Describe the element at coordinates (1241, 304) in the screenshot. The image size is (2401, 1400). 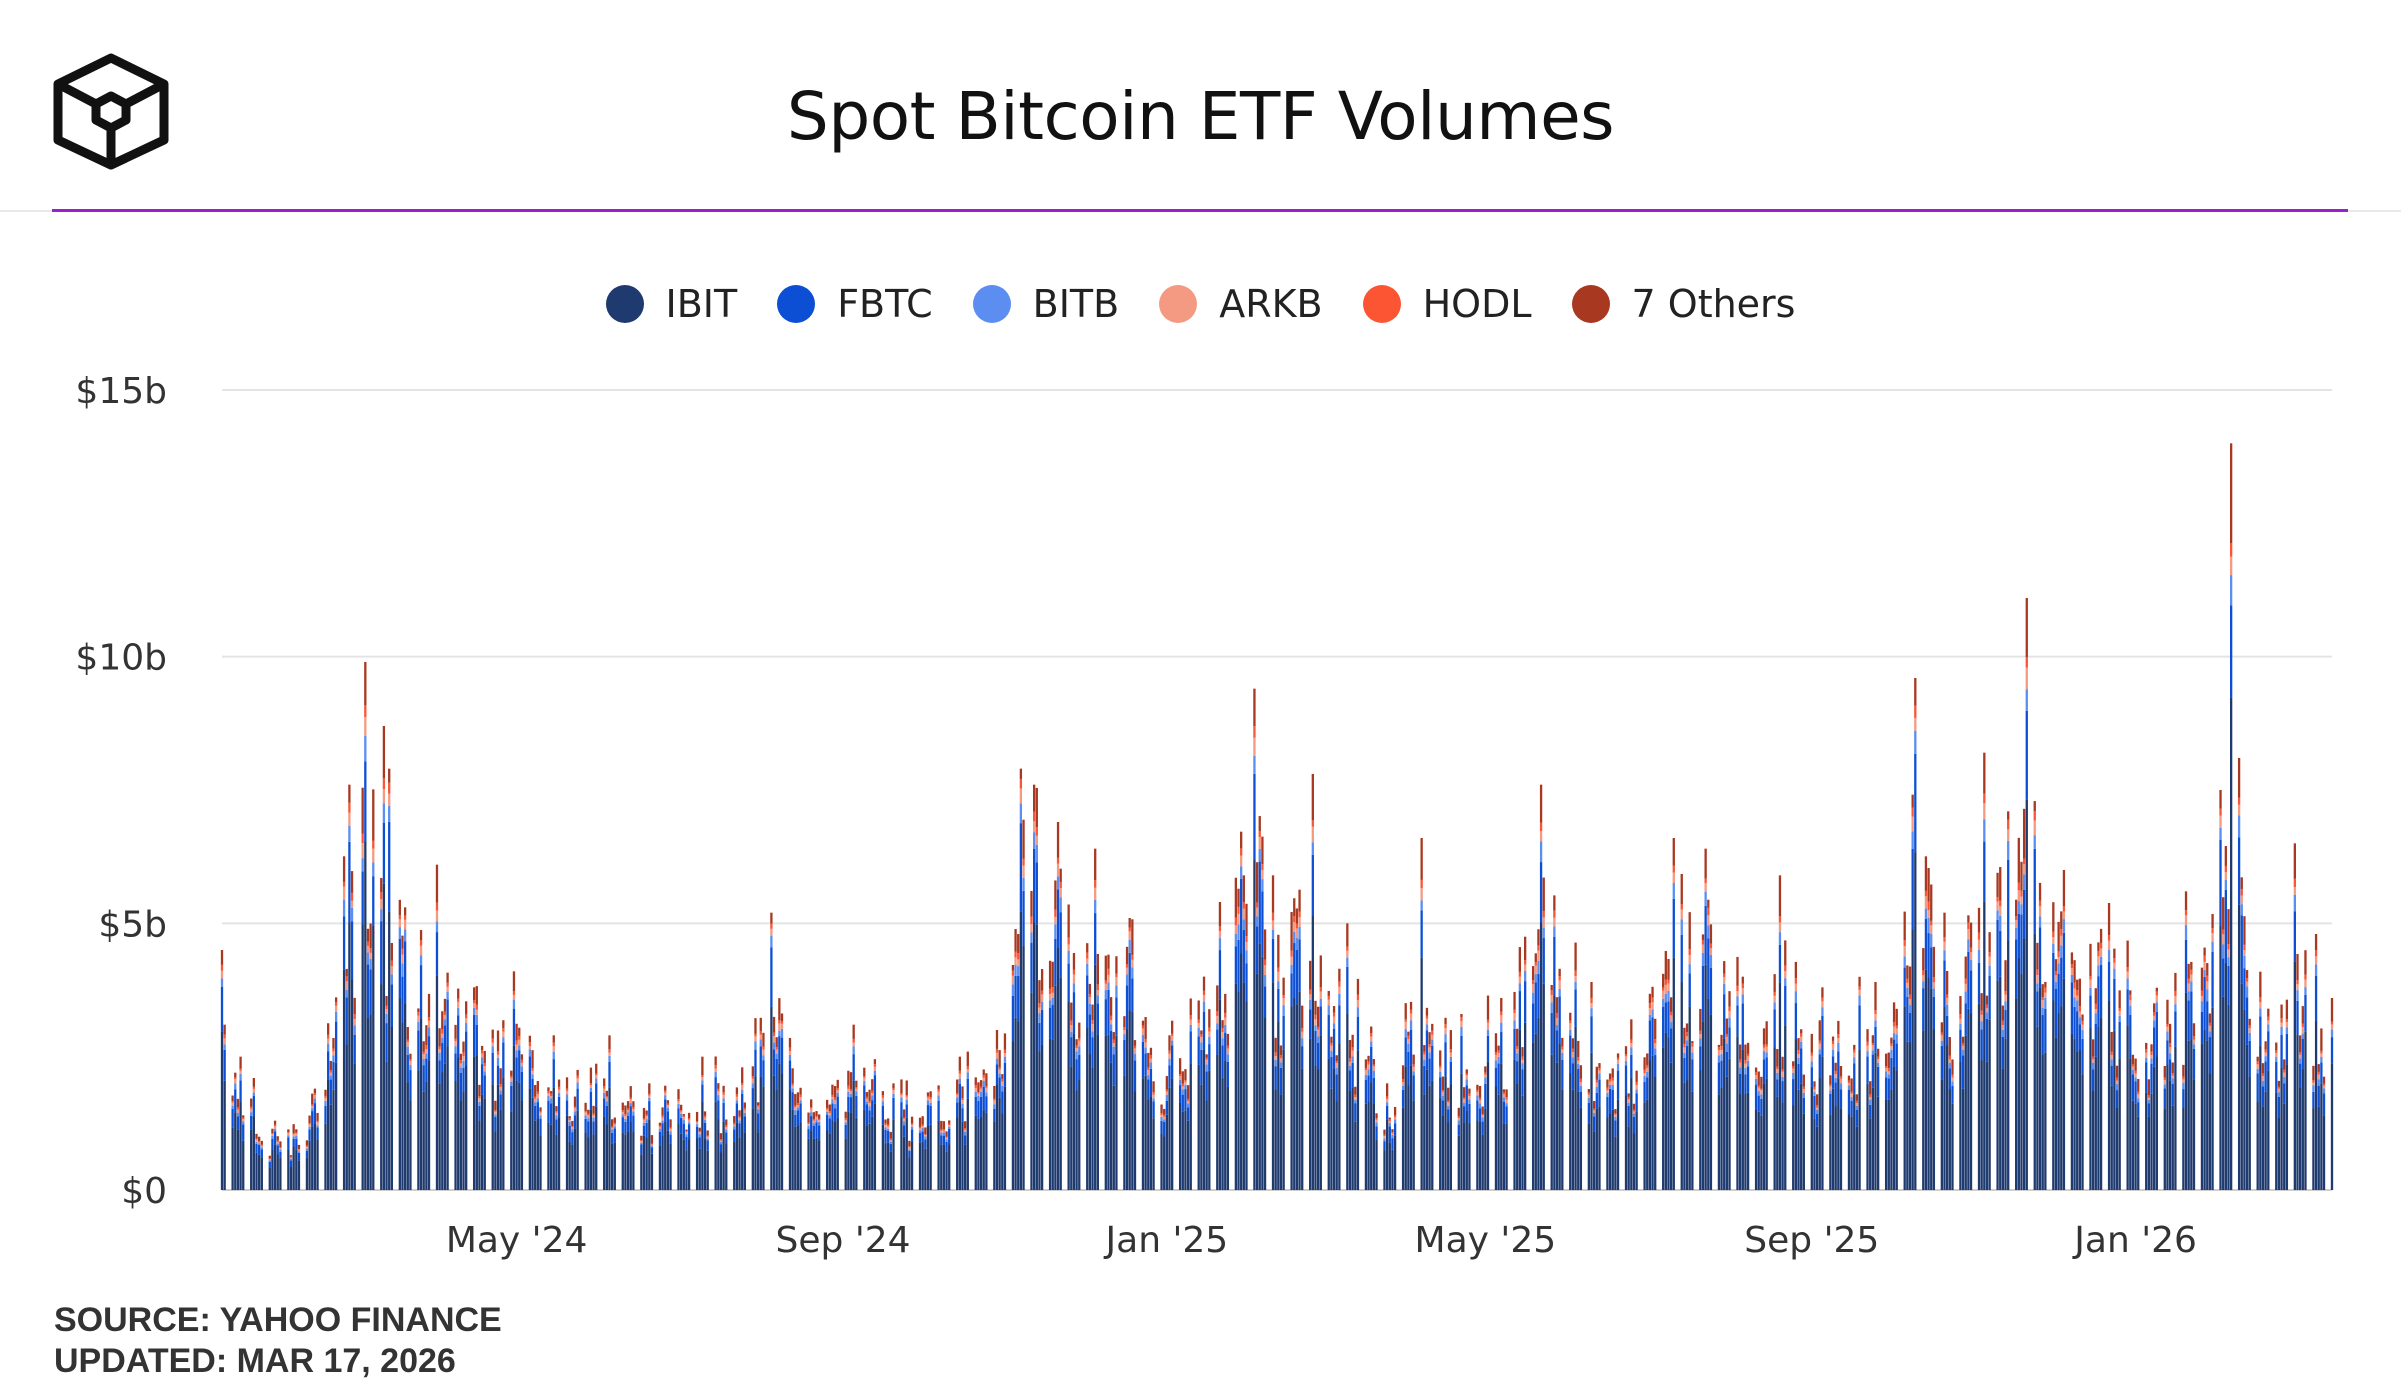
I see `legend-item-arkb: ARKB` at that location.